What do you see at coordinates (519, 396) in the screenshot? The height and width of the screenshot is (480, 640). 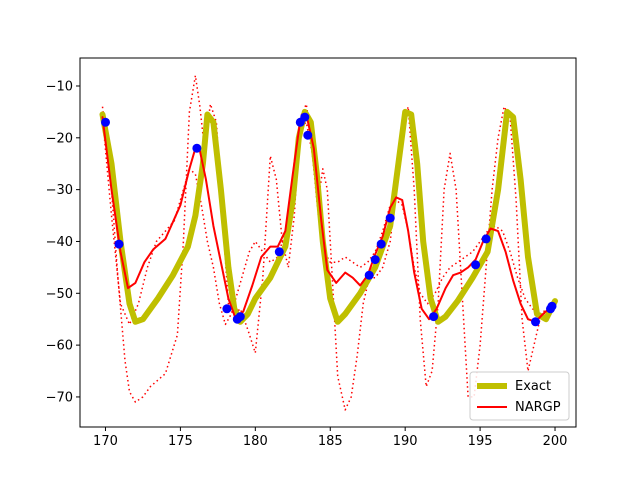 I see `legend: Exact NARGP` at bounding box center [519, 396].